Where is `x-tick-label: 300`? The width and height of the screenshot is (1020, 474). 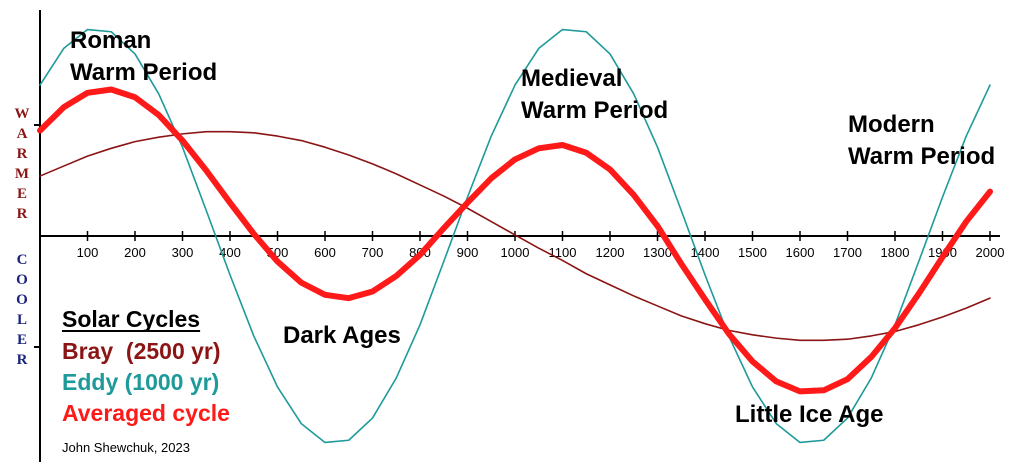
x-tick-label: 300 is located at coordinates (183, 252).